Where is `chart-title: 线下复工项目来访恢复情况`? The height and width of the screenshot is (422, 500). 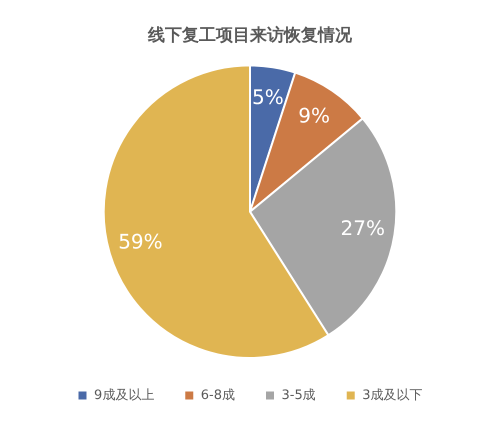 chart-title: 线下复工项目来访恢复情况 is located at coordinates (250, 36).